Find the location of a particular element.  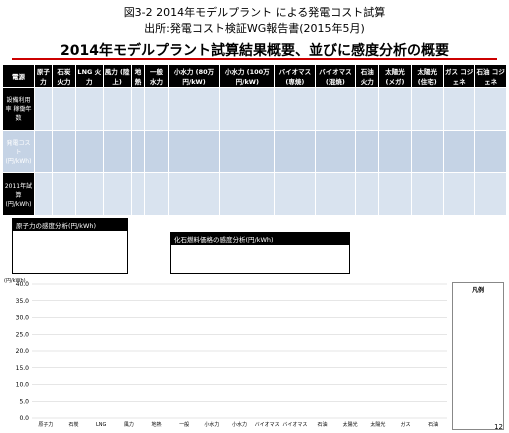

x-tick-label: 小水力 is located at coordinates (239, 424).